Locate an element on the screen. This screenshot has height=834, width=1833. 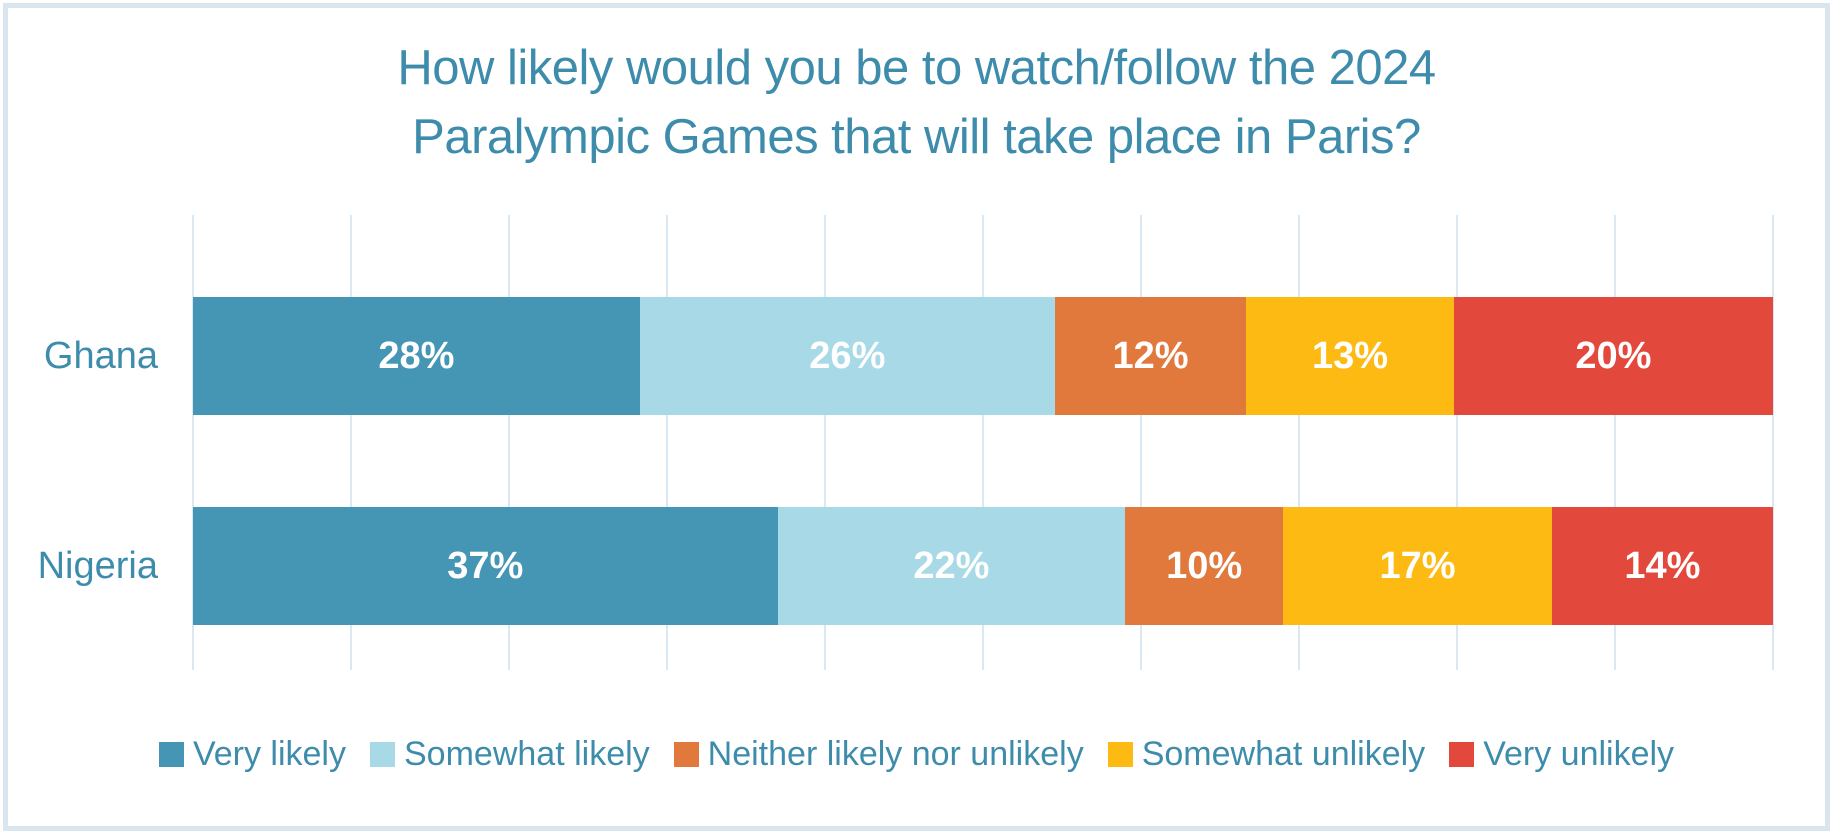
bar-segment-value-label: 10% is located at coordinates (1204, 565).